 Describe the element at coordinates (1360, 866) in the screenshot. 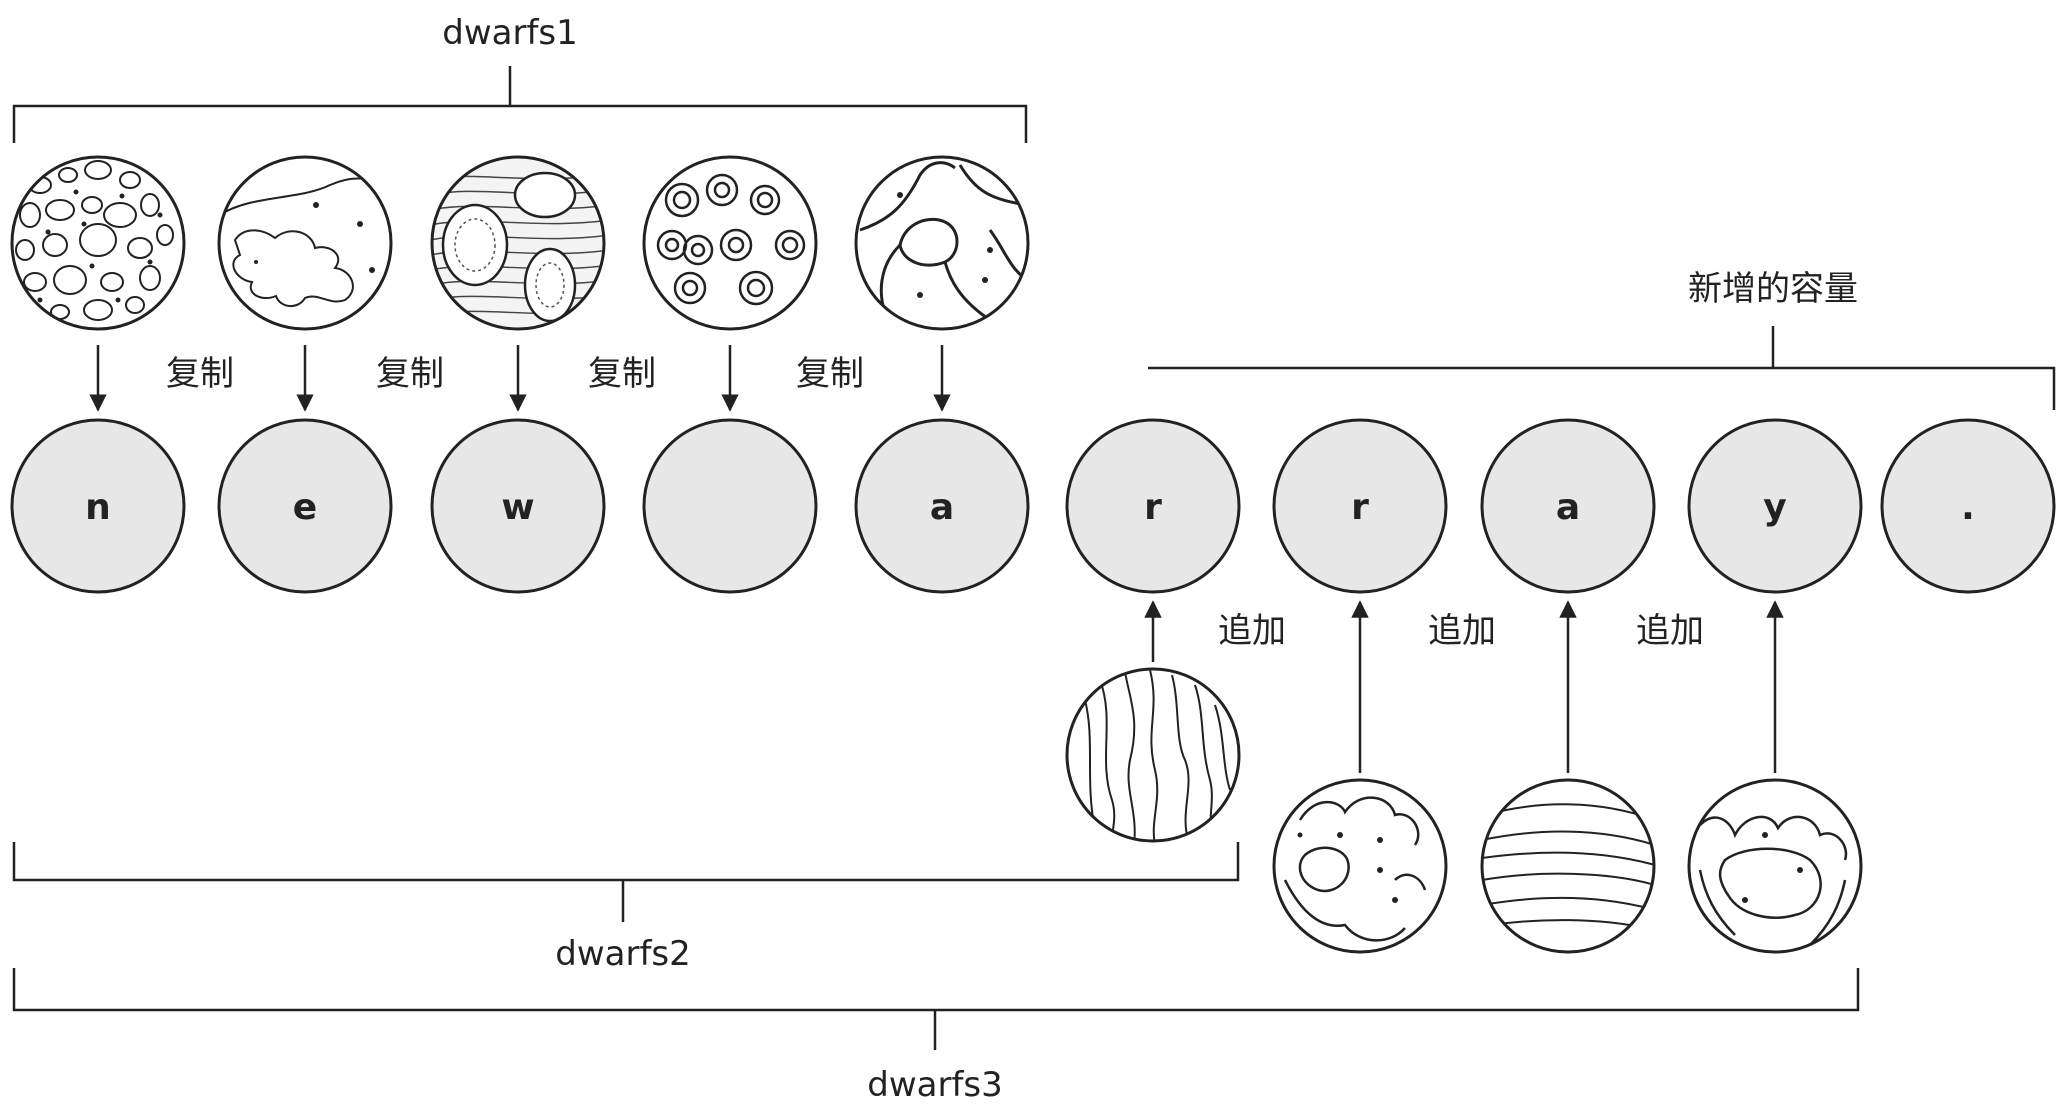

I see `island-planet-icon` at that location.